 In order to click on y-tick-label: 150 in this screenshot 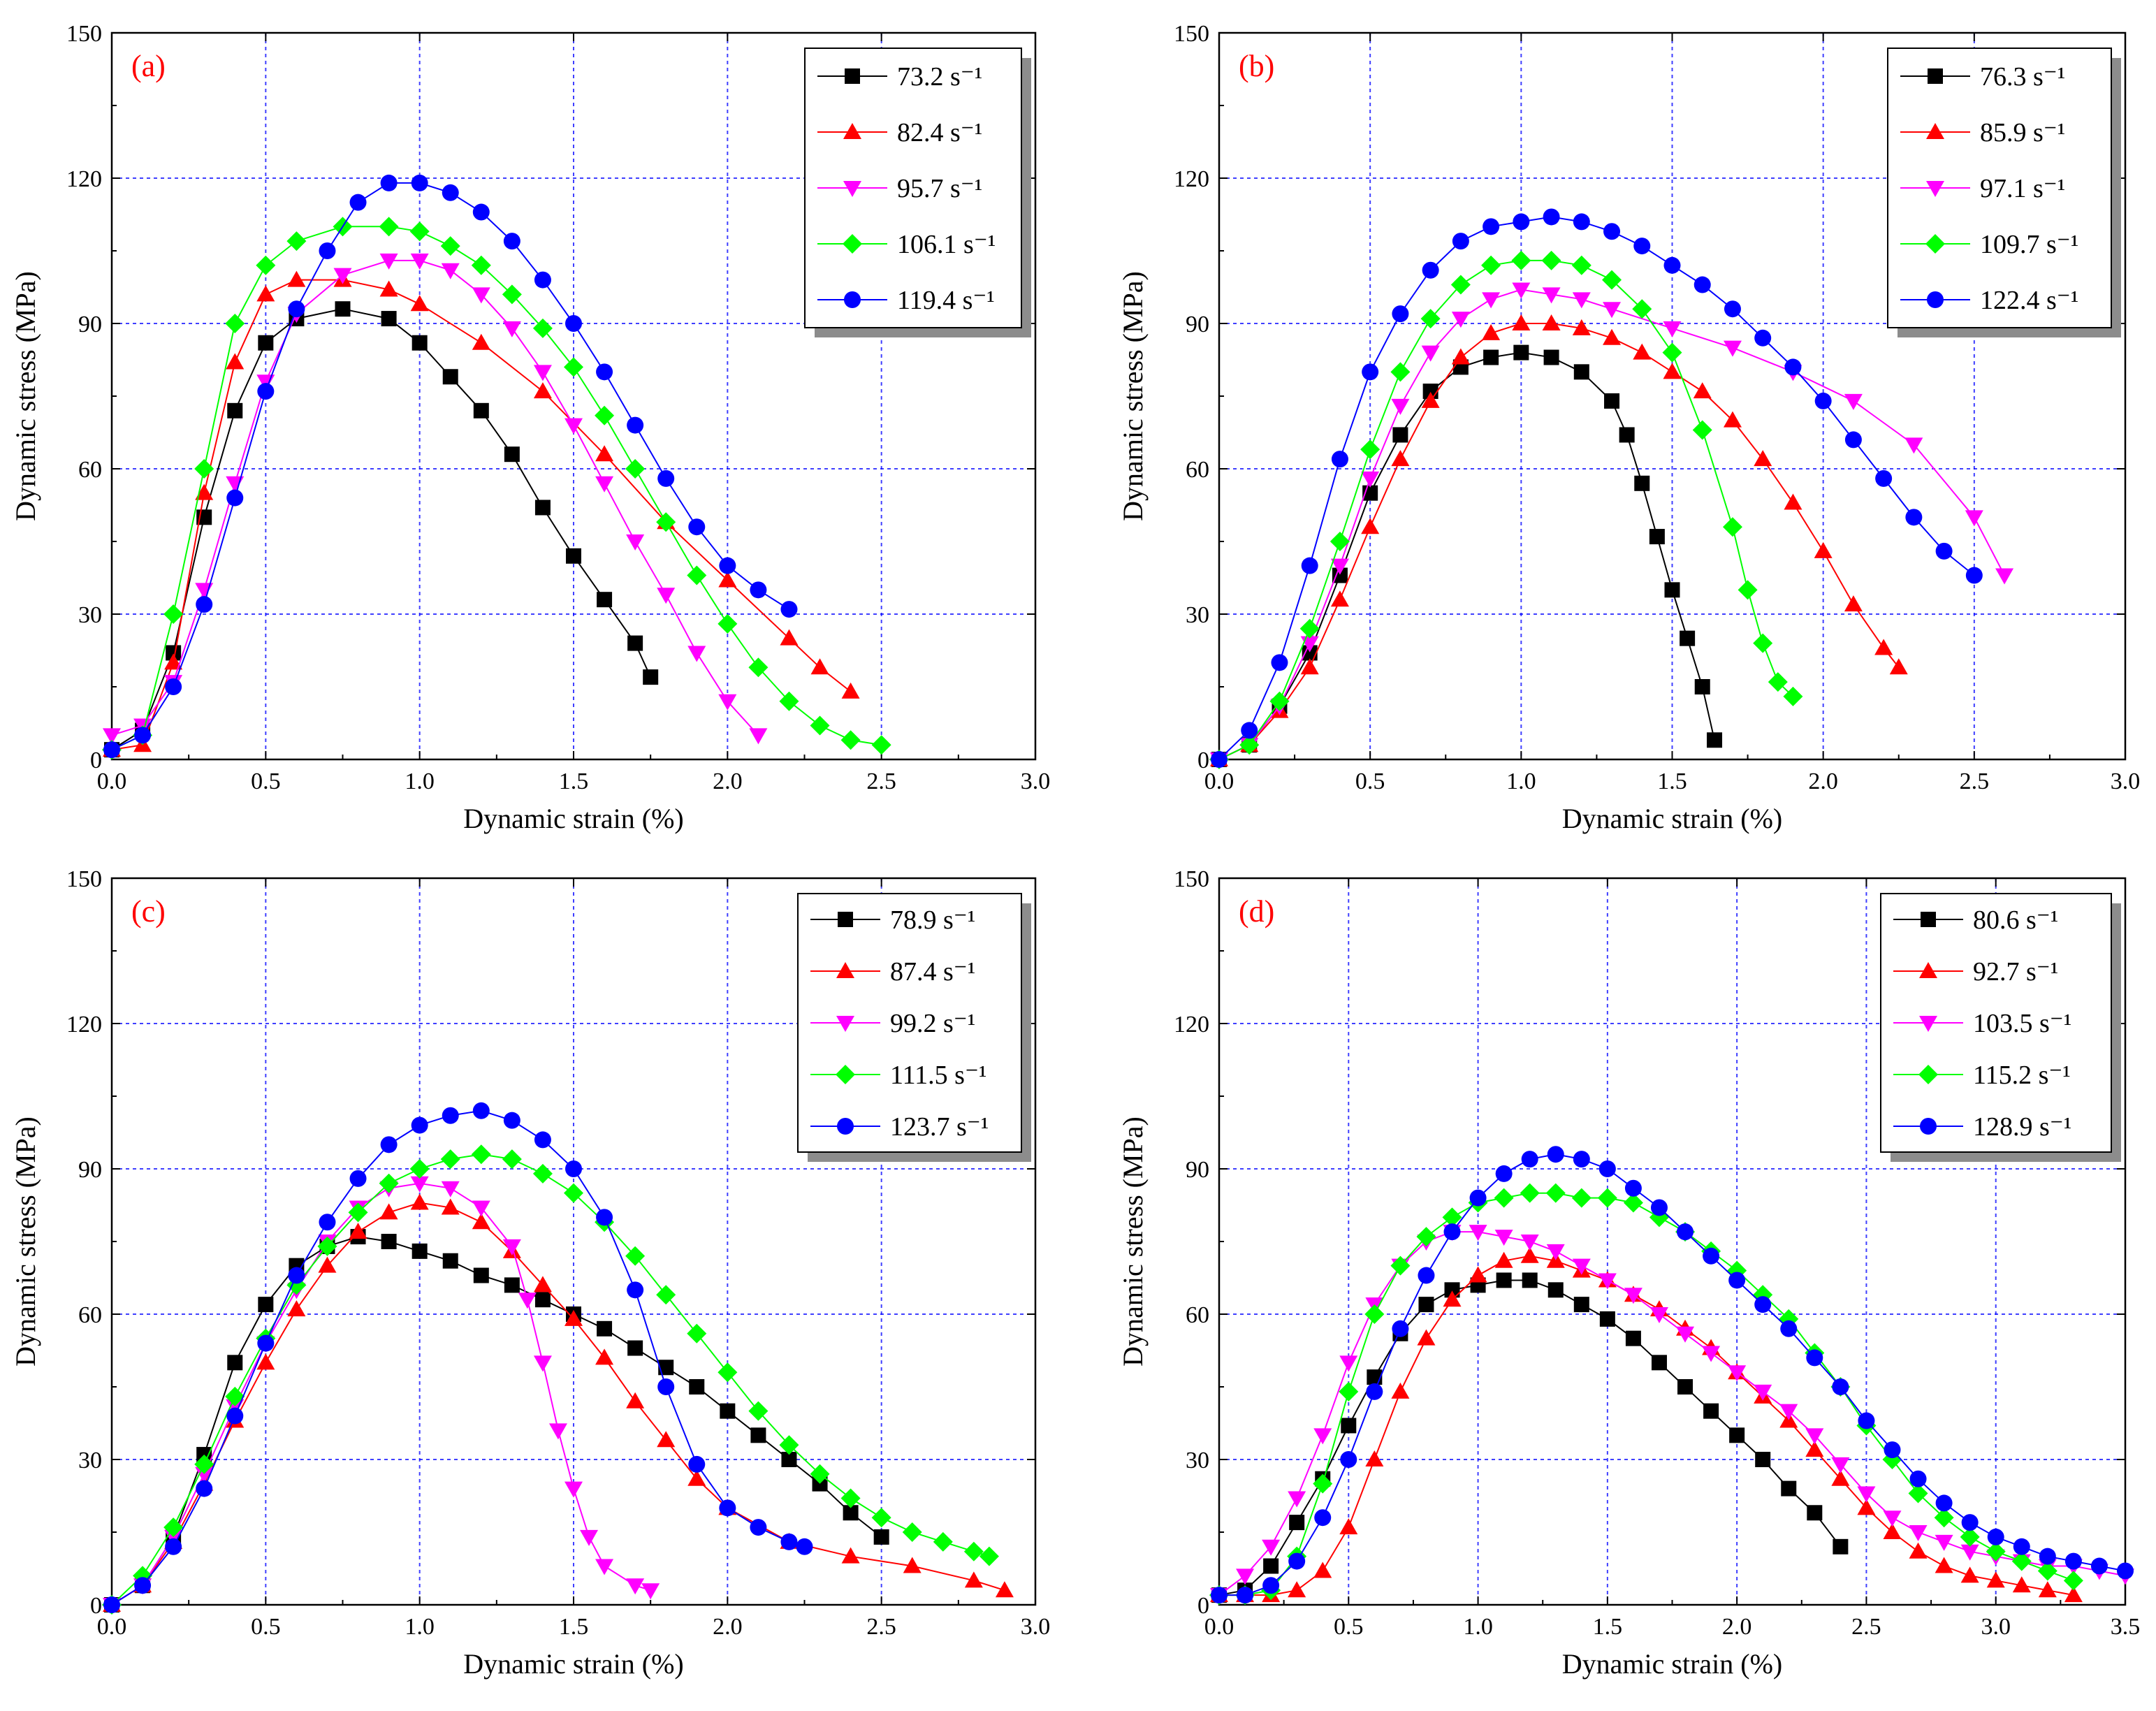, I will do `click(1191, 34)`.